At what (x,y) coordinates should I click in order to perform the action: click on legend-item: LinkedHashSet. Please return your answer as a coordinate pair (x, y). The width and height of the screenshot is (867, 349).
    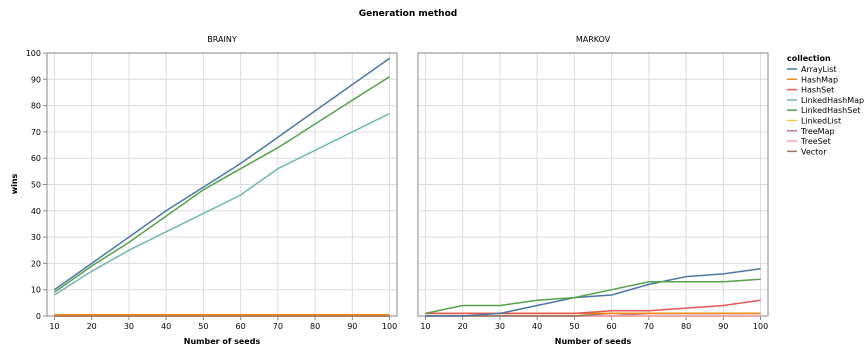
    Looking at the image, I should click on (823, 110).